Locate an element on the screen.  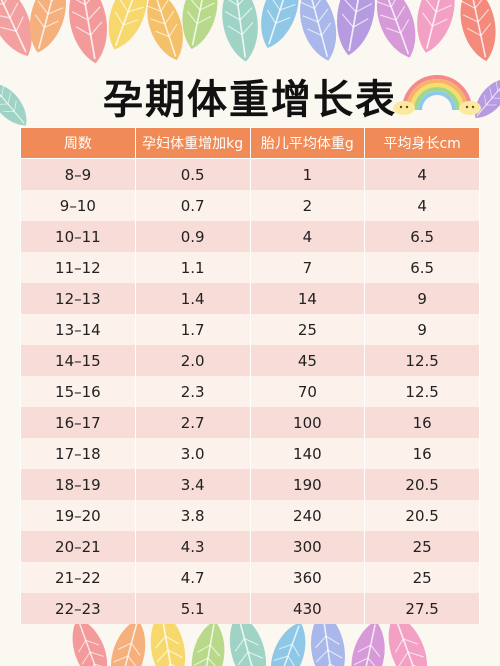
cell-weeks: 18–19 is located at coordinates (78, 484).